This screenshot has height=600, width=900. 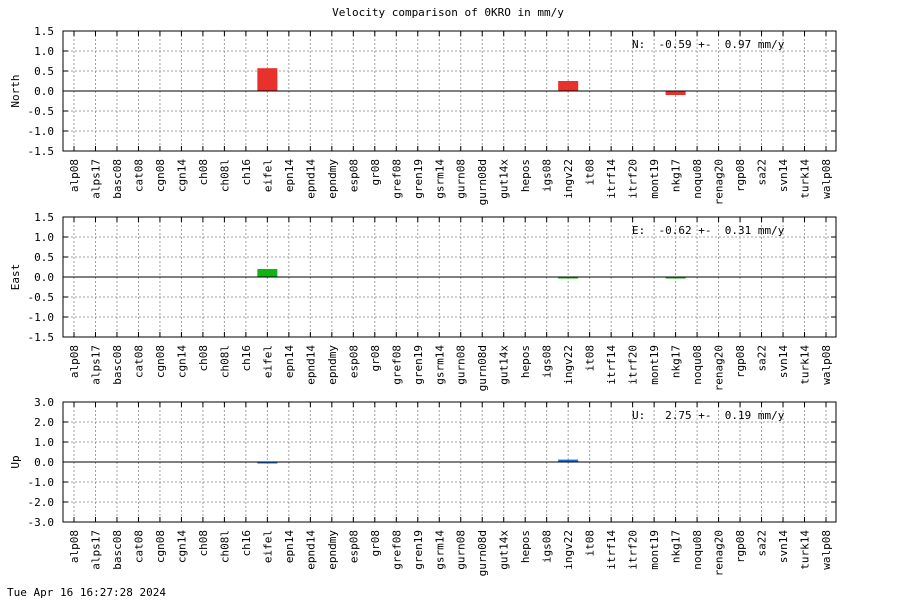 I want to click on panel-annotation: N: -0.59 +- 0.97 mm/y, so click(x=708, y=44).